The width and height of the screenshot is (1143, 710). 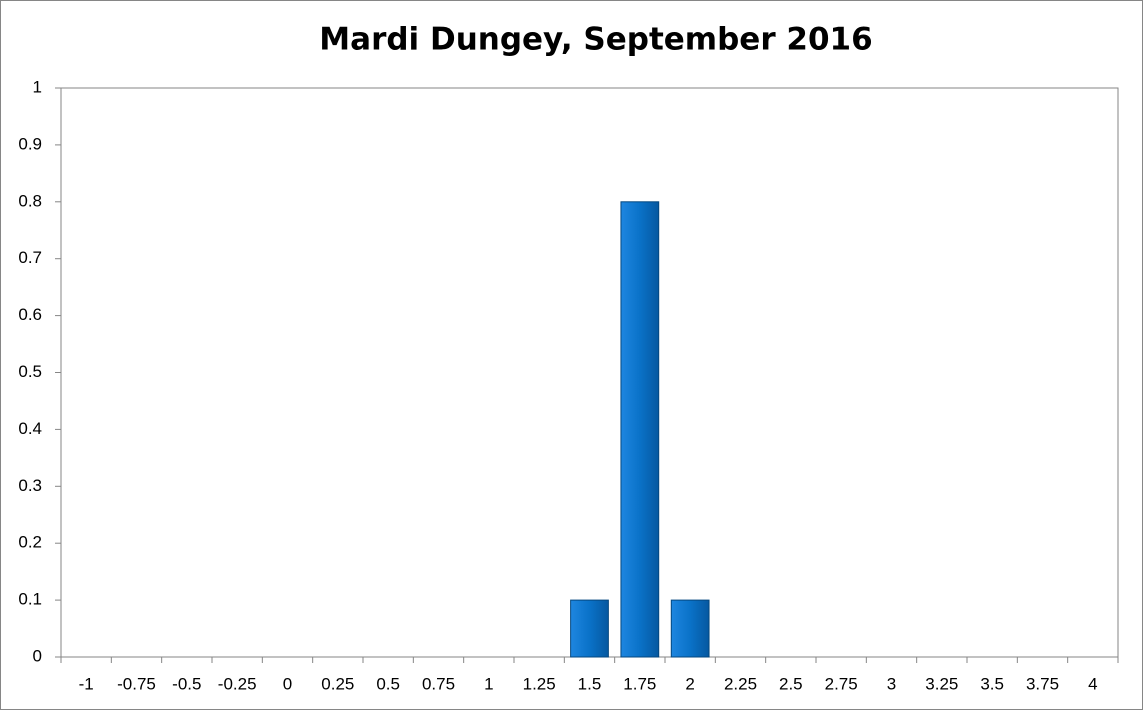 What do you see at coordinates (287, 683) in the screenshot?
I see `x-tick-label: 0` at bounding box center [287, 683].